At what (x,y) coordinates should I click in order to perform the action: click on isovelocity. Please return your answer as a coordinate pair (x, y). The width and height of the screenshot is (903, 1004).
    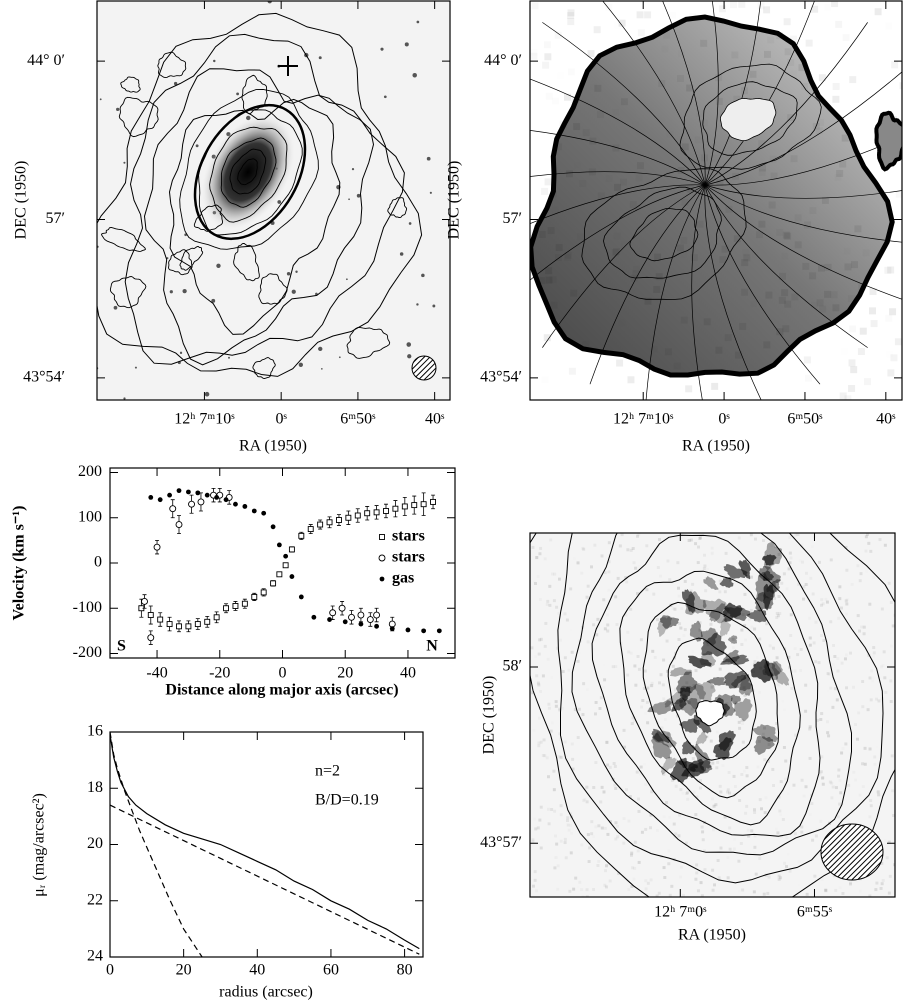
    Looking at the image, I should click on (786, 104).